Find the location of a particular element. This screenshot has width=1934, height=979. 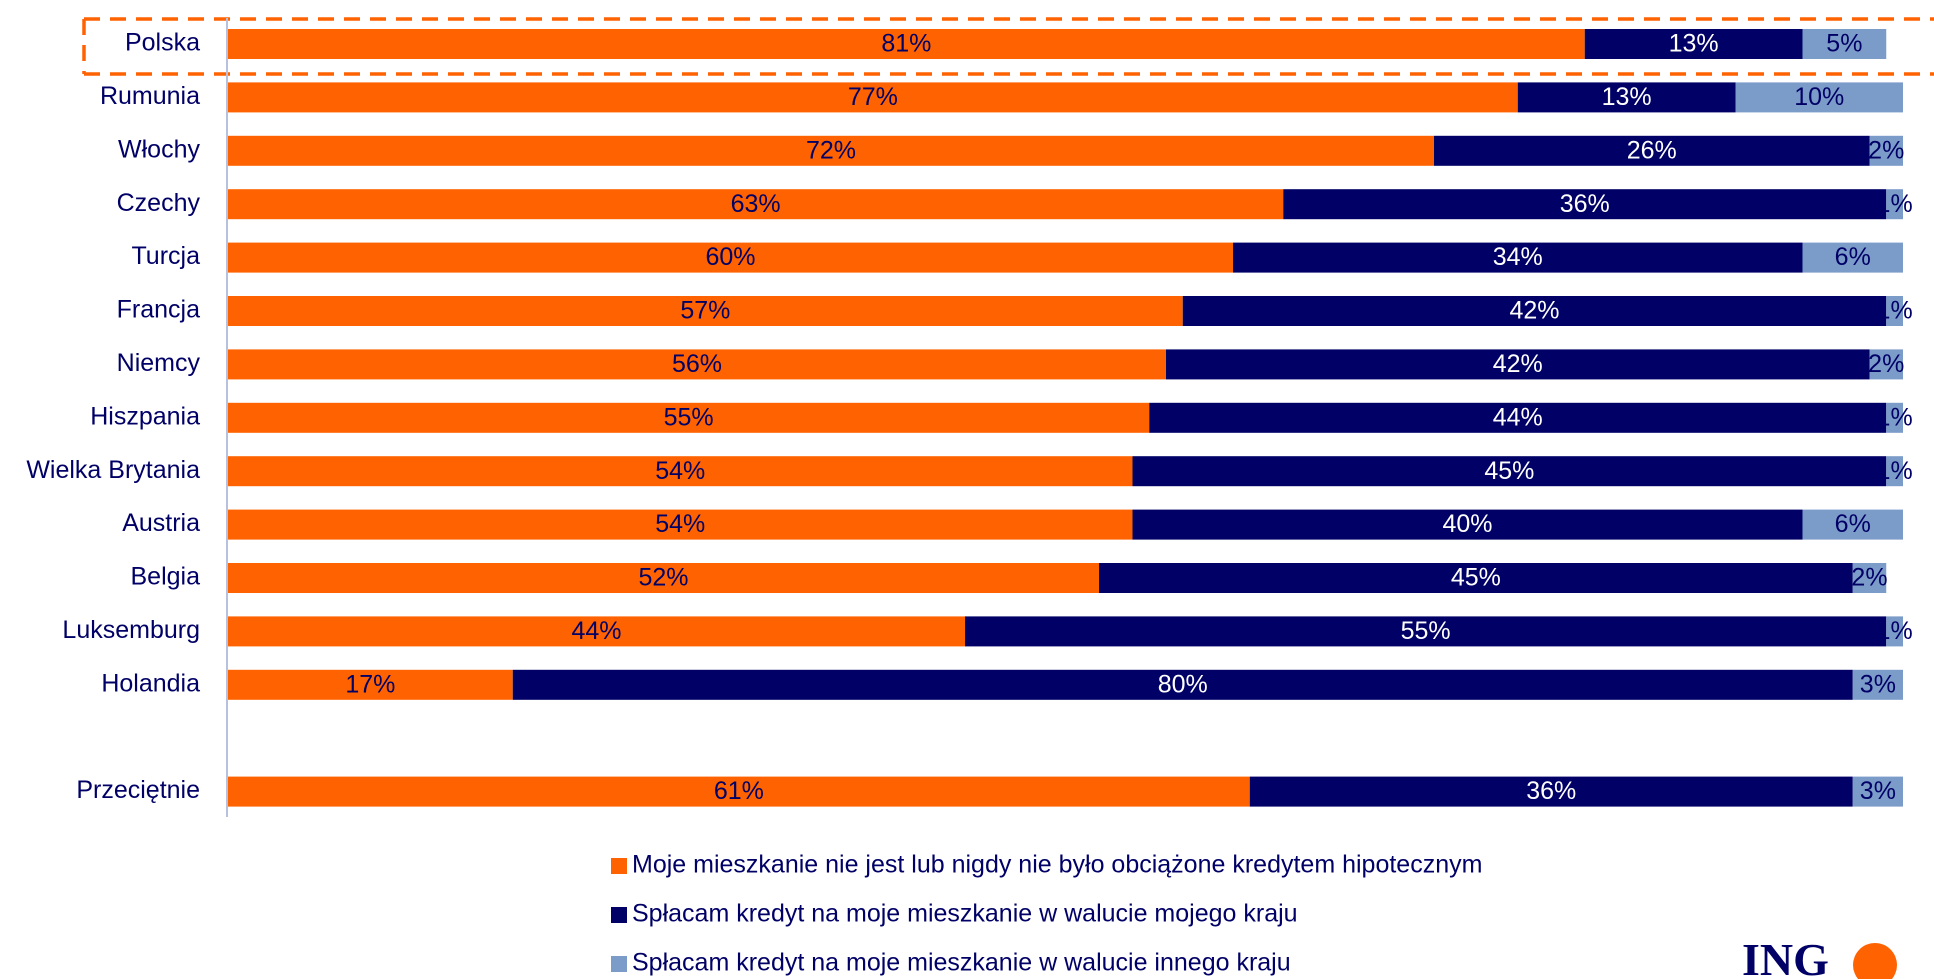

y-tick-label: Przeciętnie is located at coordinates (138, 790).